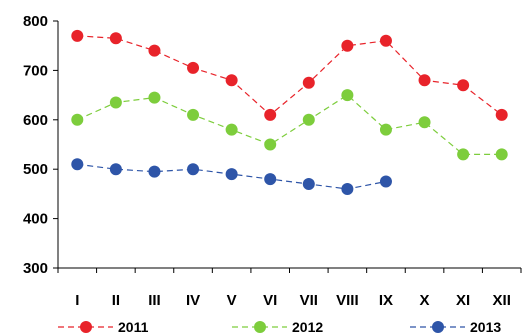 This screenshot has height=336, width=529. I want to click on x-tick-label: IX, so click(386, 300).